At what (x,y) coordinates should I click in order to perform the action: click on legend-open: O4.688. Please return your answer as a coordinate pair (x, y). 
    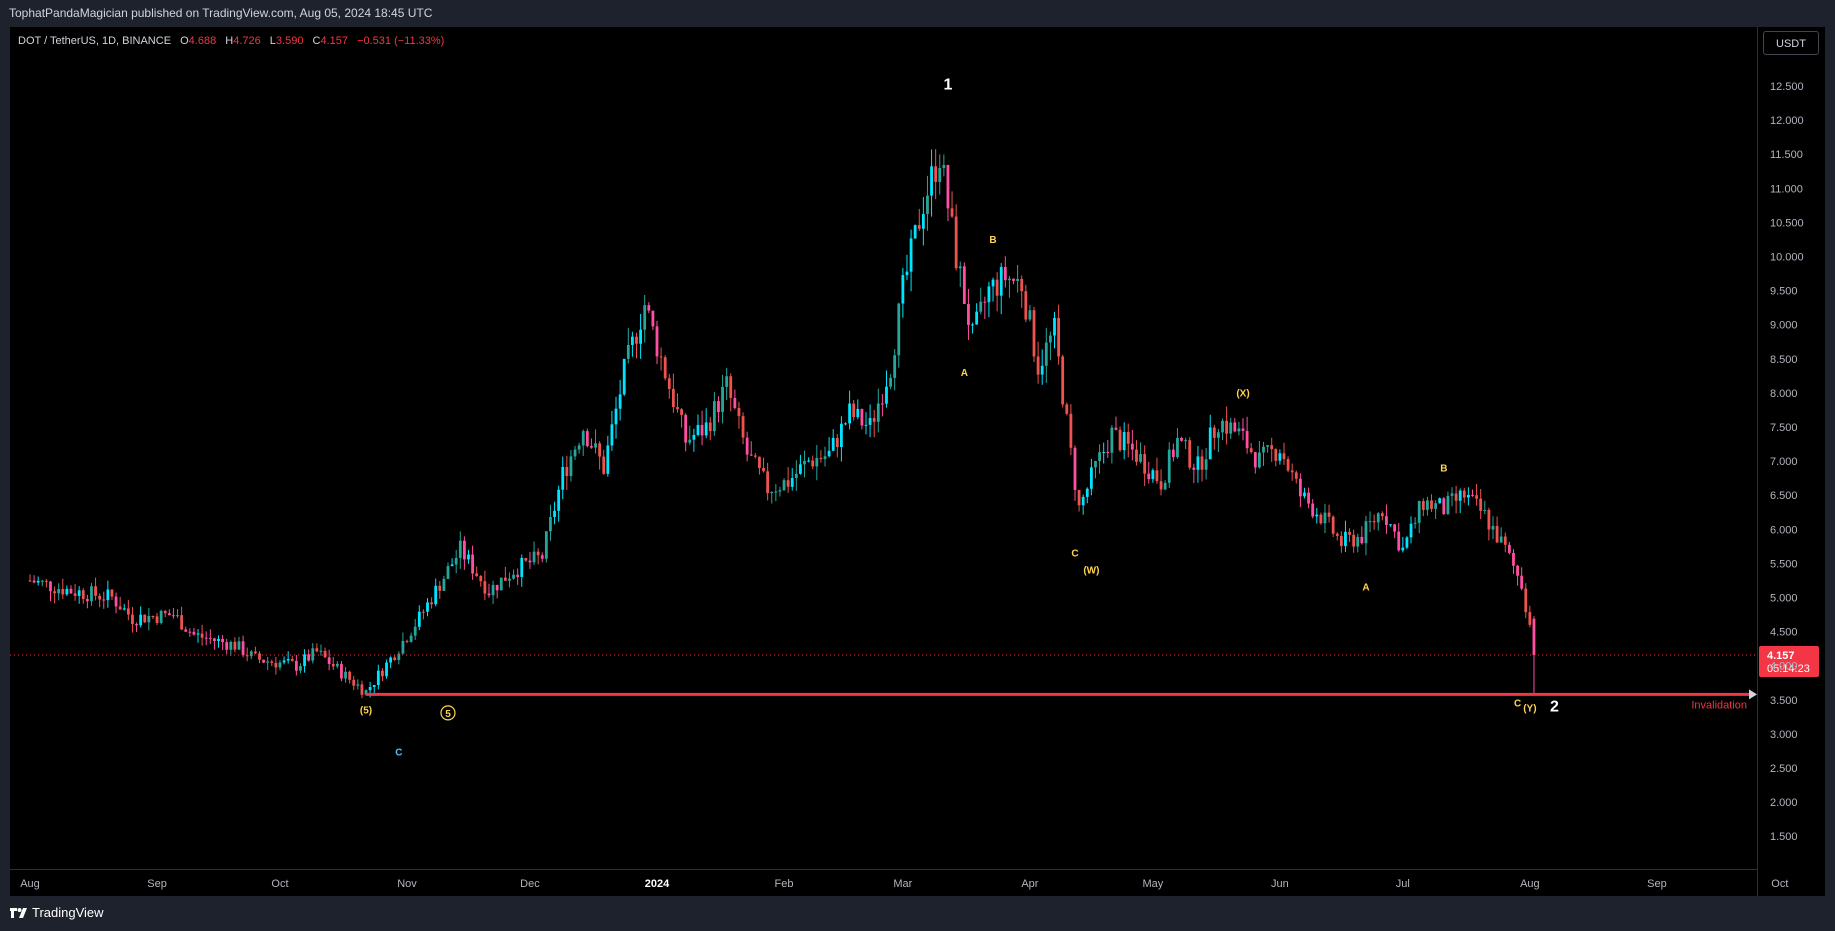
    Looking at the image, I should click on (198, 41).